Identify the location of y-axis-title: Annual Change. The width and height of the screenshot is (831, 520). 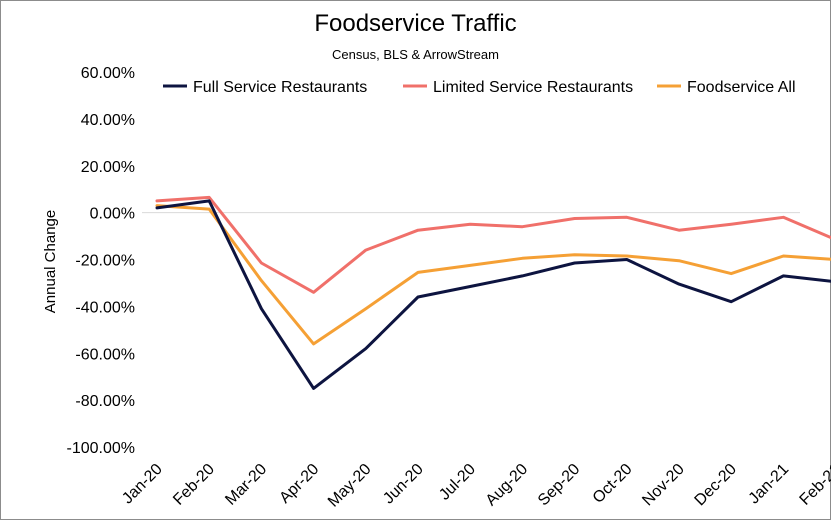
(50, 261).